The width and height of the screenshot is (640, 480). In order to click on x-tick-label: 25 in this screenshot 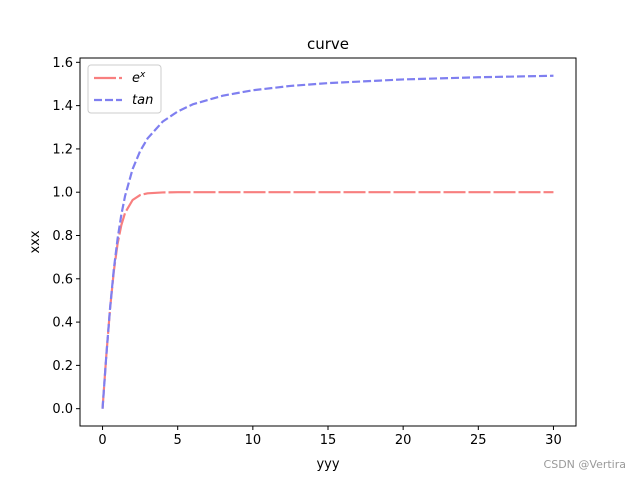, I will do `click(478, 440)`.